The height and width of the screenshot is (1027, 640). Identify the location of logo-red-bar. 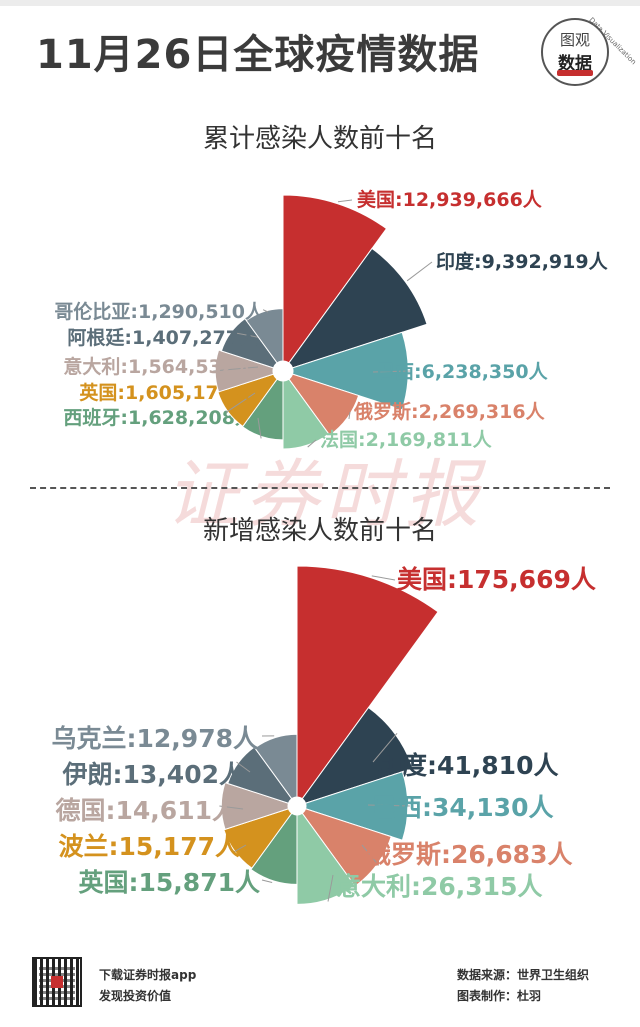
(575, 73).